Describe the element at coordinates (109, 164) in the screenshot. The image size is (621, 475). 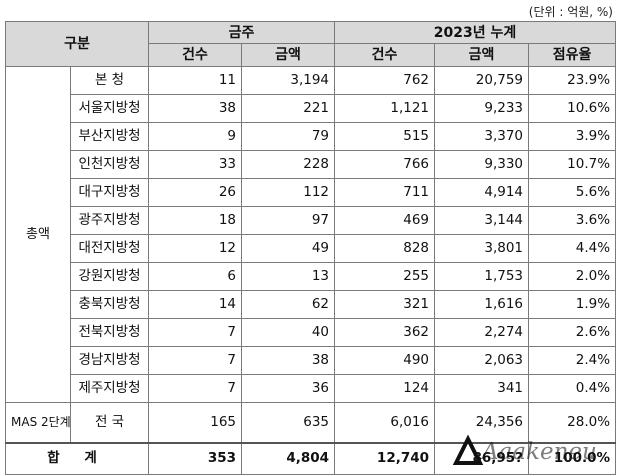
I see `region-name: 인천지방청` at that location.